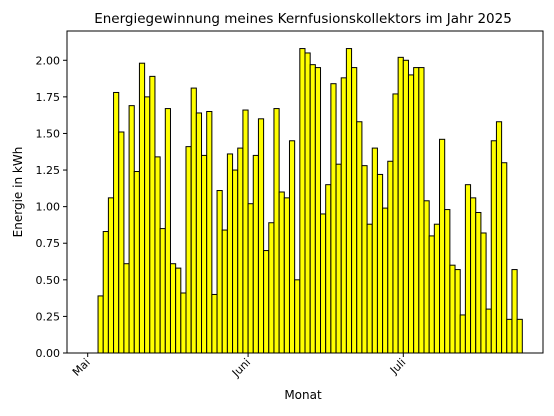  I want to click on y-tick-label: 0.00, so click(48, 353).